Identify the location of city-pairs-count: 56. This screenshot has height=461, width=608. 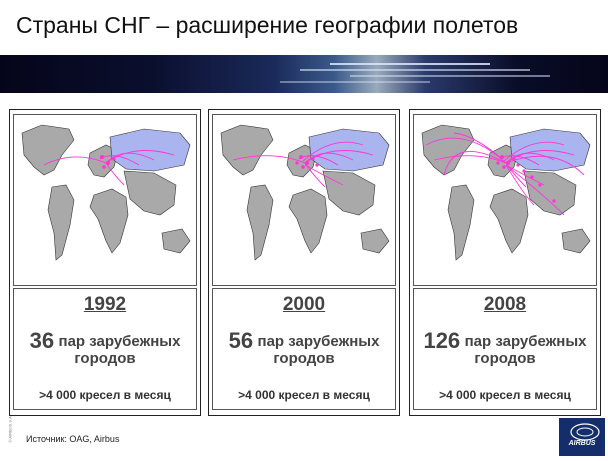
(241, 340).